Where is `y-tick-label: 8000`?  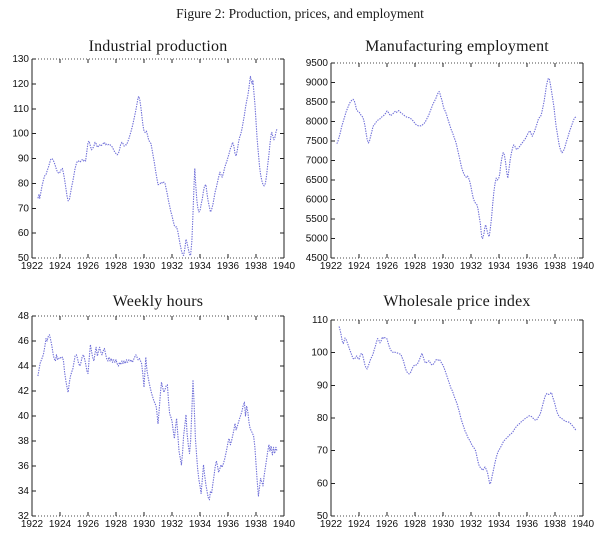 y-tick-label: 8000 is located at coordinates (317, 122).